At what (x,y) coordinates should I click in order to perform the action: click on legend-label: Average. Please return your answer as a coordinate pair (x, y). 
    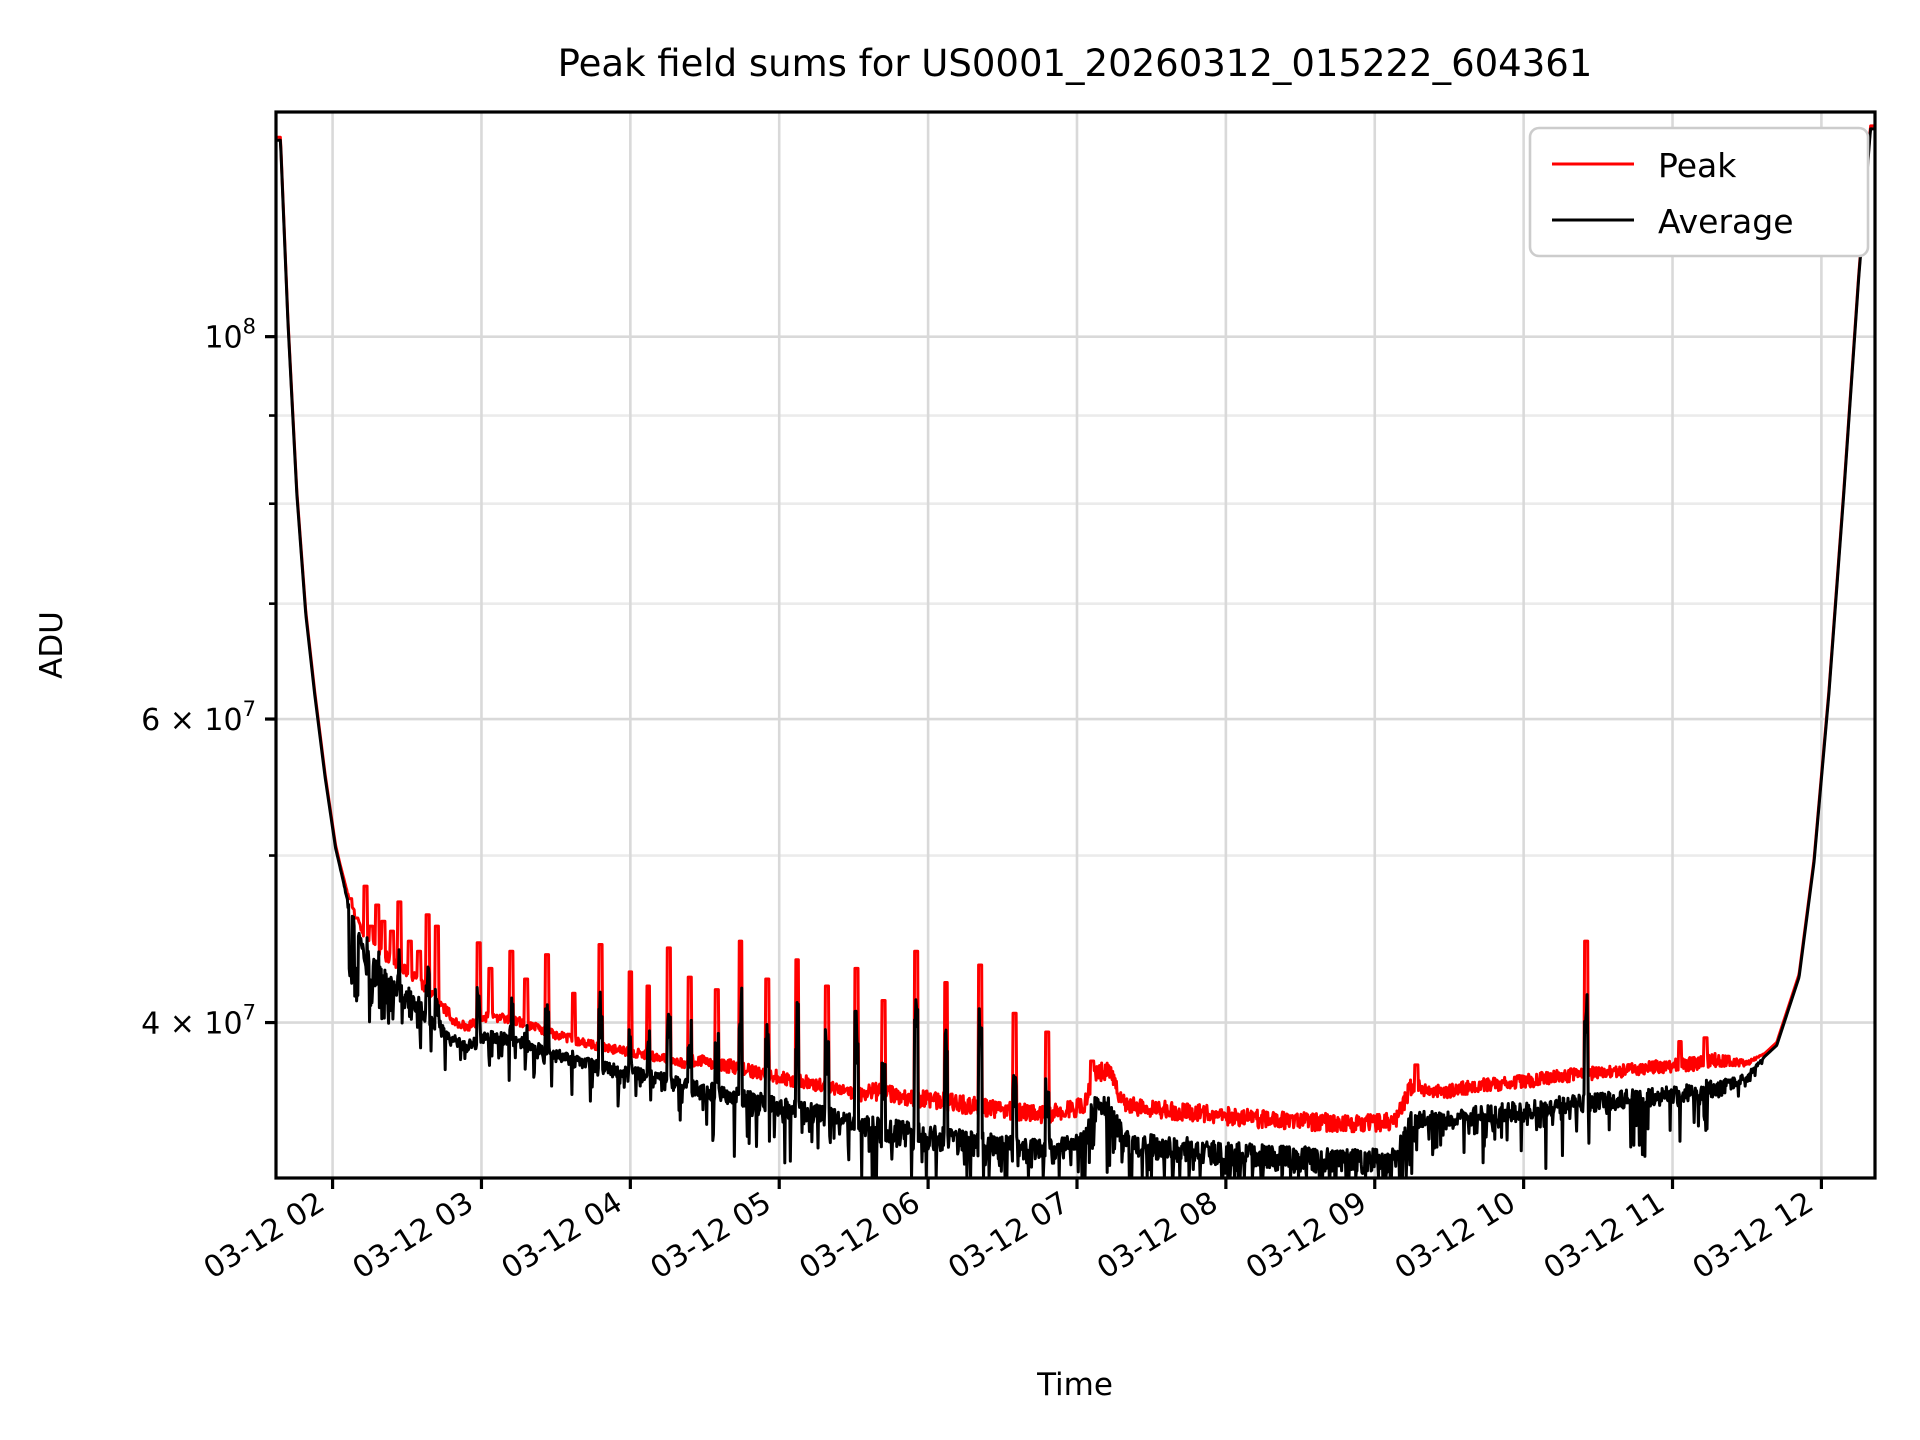
    Looking at the image, I should click on (1726, 221).